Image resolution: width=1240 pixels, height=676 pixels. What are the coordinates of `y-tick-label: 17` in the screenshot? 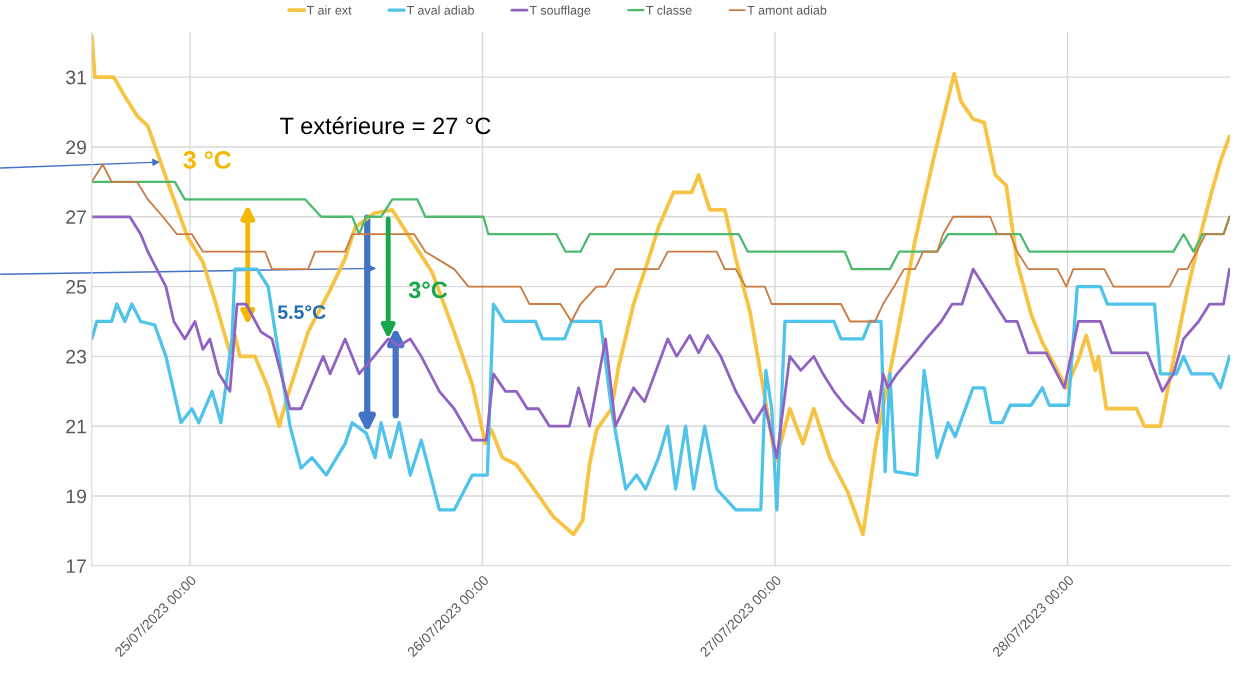 It's located at (76, 566).